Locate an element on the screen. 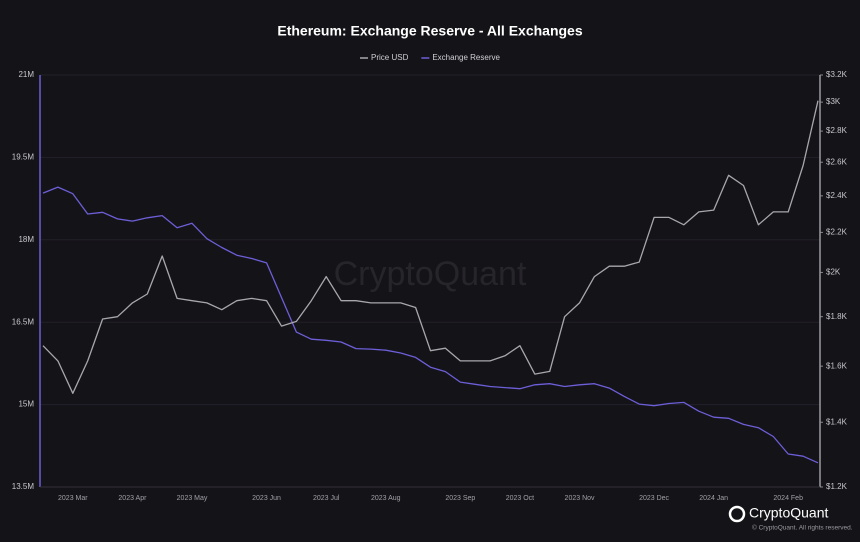 This screenshot has width=860, height=542. x-tick-label: 2023 Jul is located at coordinates (326, 498).